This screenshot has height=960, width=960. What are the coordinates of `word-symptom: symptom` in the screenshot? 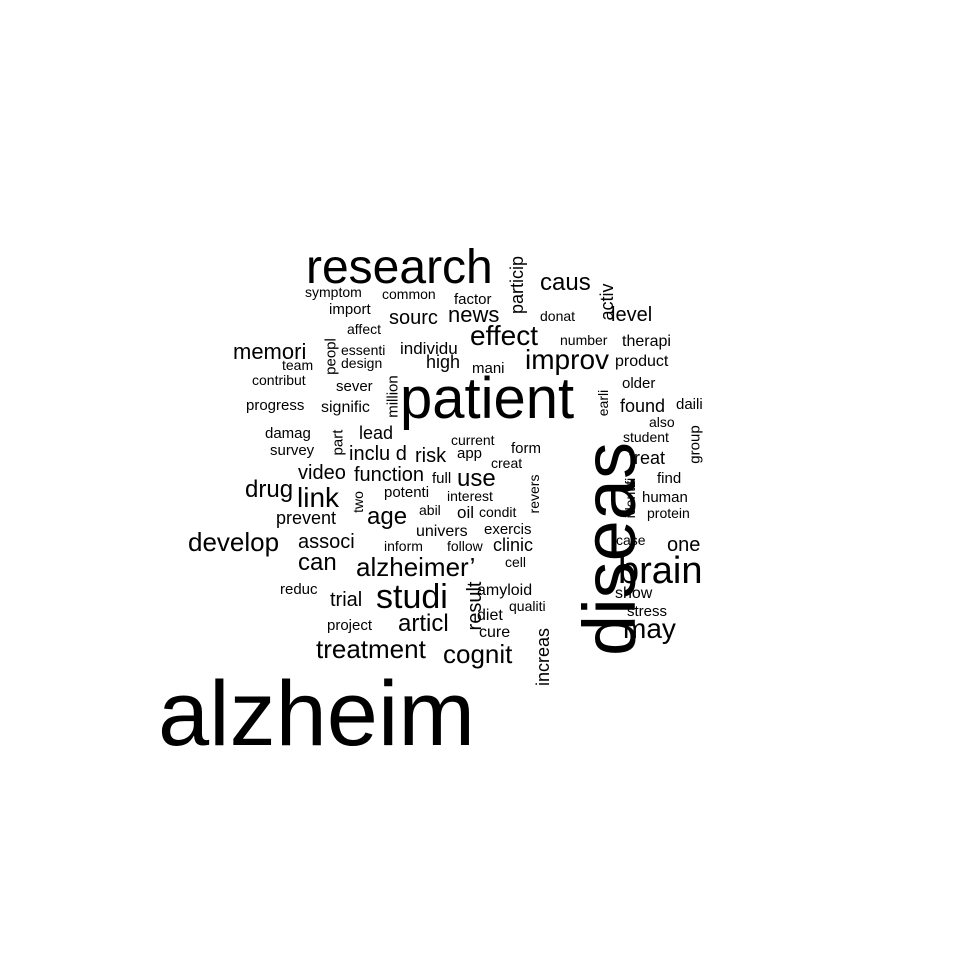 It's located at (333, 292).